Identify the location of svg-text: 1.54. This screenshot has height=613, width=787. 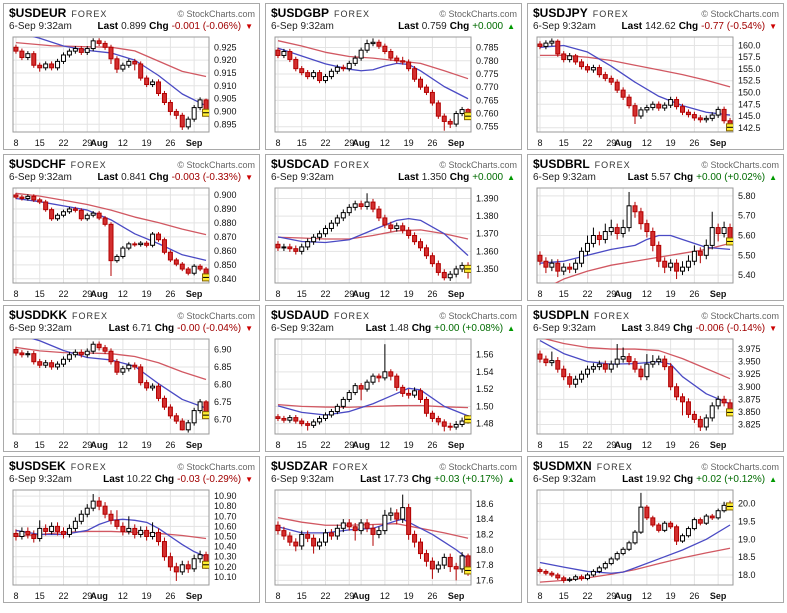
(485, 372).